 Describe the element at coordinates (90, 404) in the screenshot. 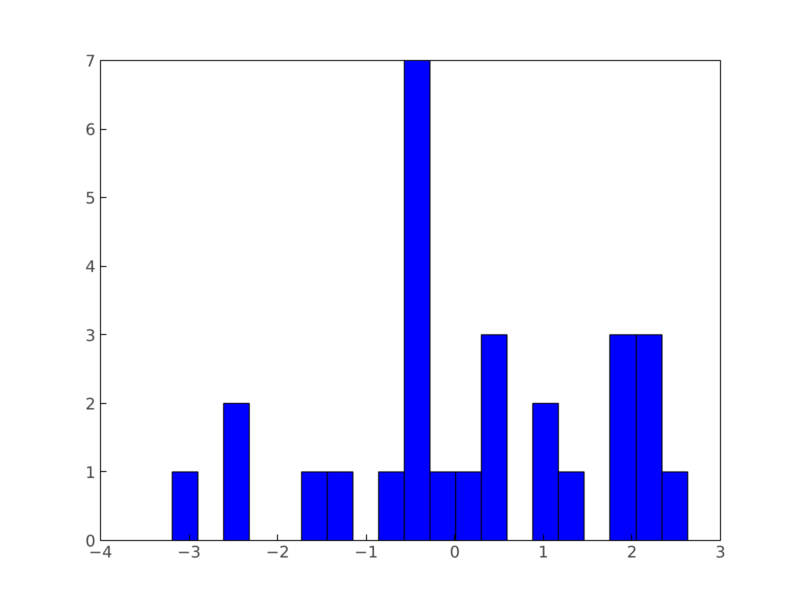

I see `y-tick-label: 2` at that location.